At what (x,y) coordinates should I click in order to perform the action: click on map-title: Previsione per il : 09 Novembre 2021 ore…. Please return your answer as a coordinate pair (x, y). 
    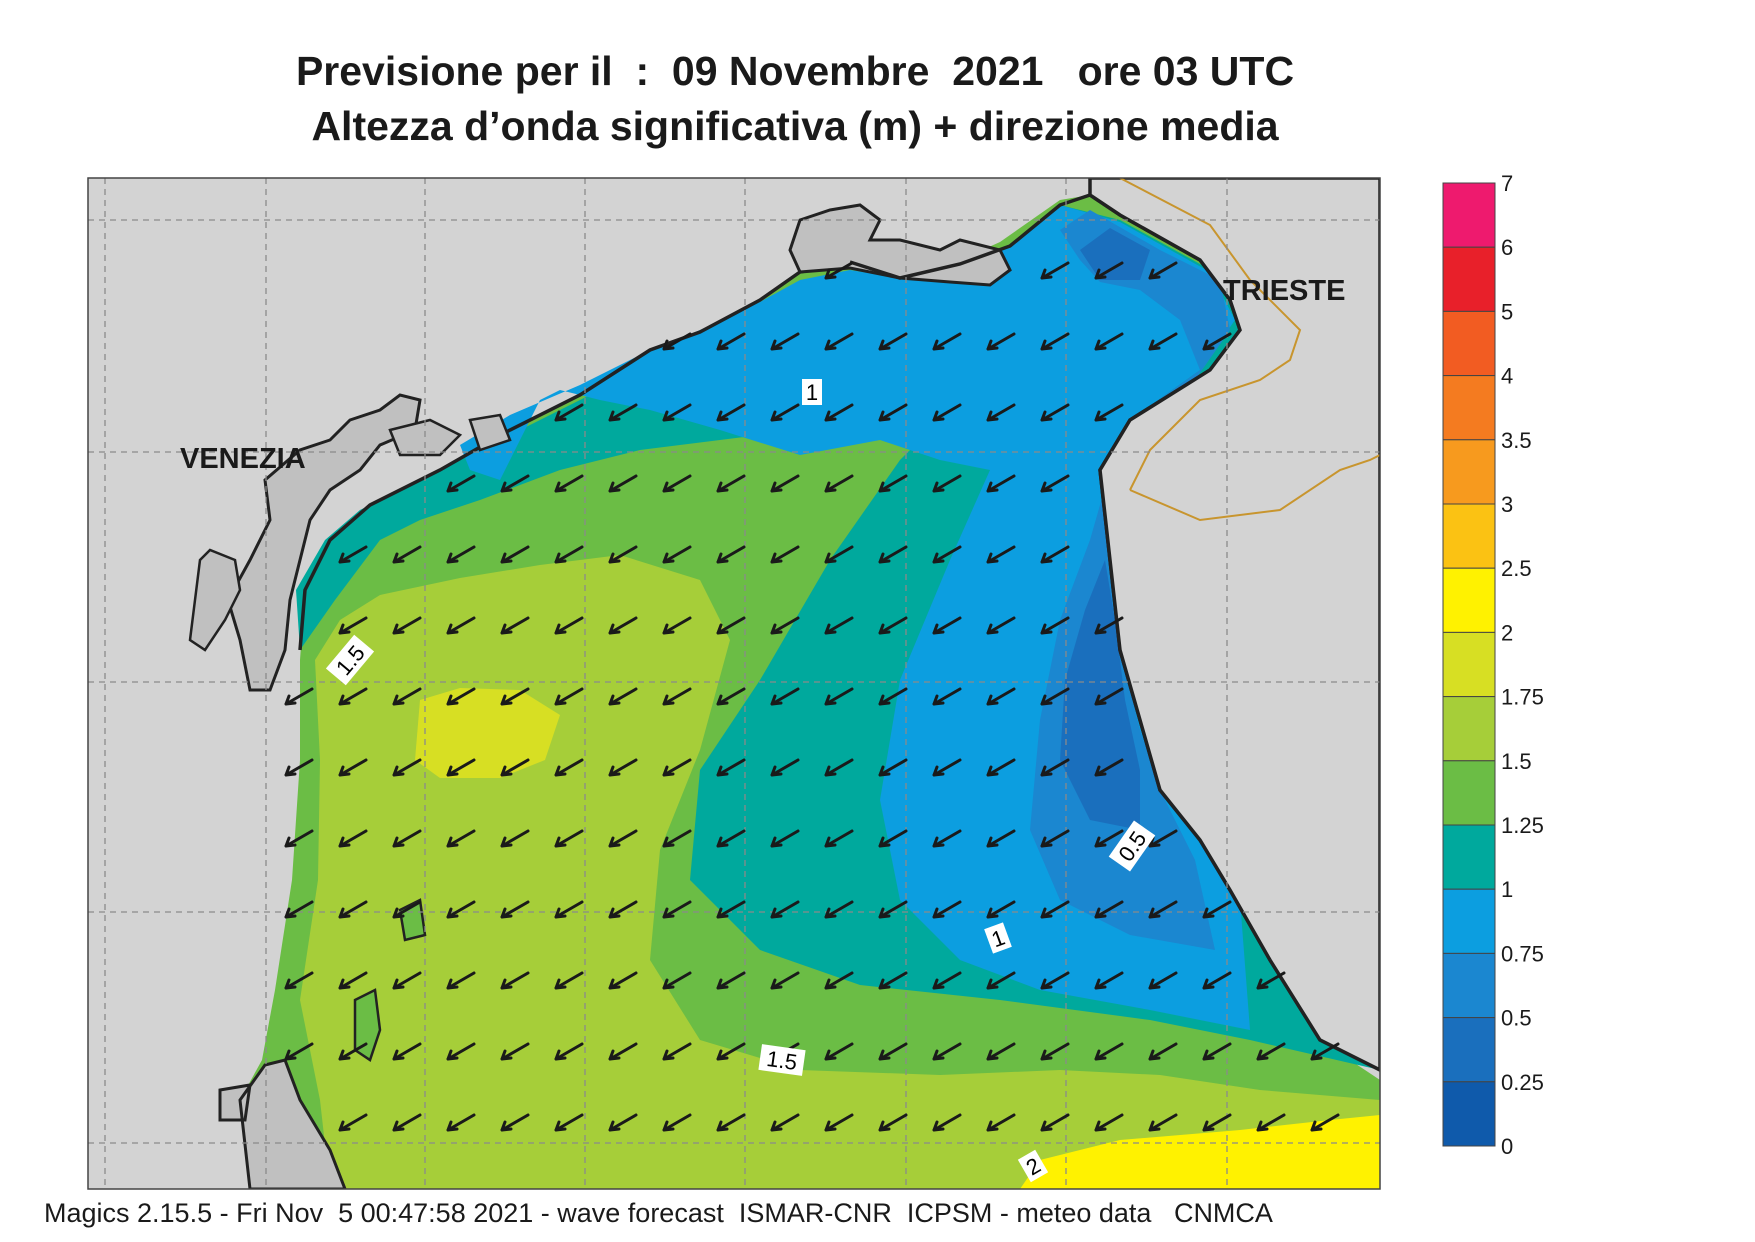
    Looking at the image, I should click on (795, 71).